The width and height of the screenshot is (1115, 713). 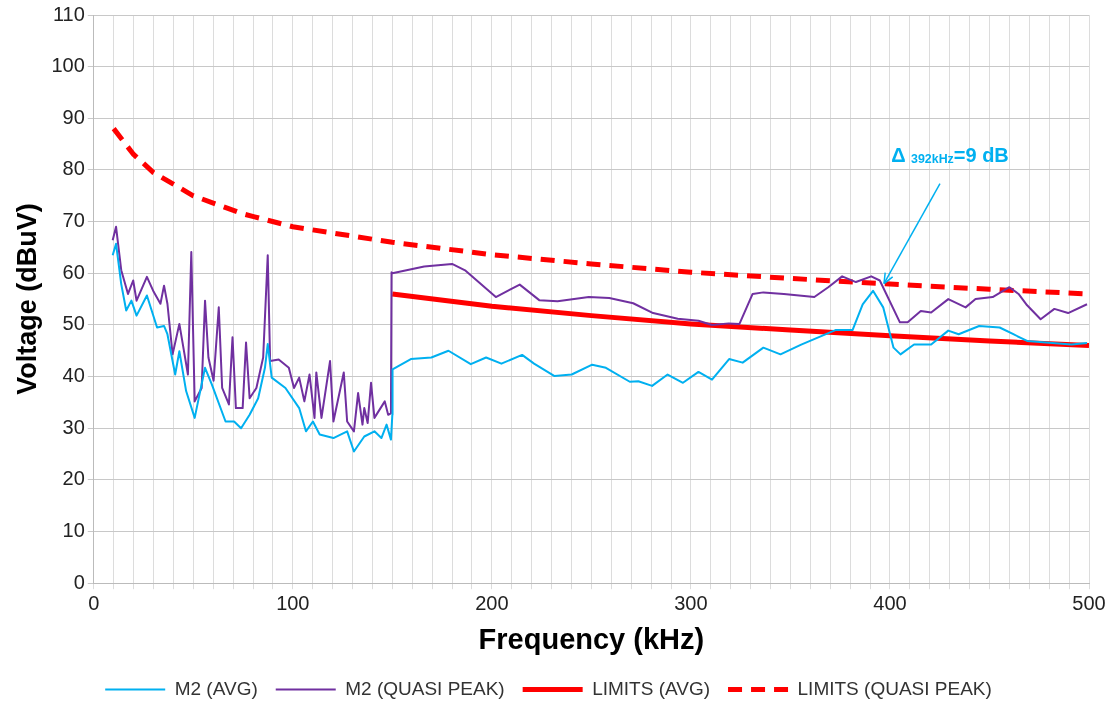 I want to click on x-tick-label: 100, so click(x=293, y=602).